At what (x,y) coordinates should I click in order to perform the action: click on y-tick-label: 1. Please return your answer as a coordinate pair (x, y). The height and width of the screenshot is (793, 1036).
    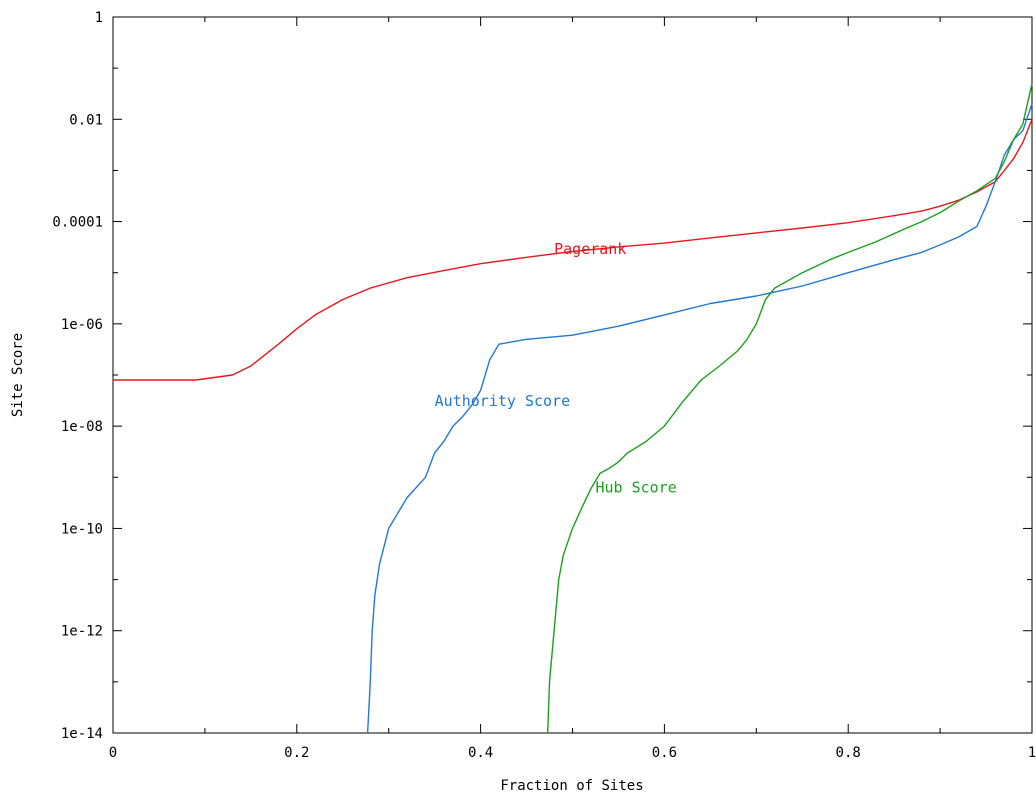
    Looking at the image, I should click on (99, 18).